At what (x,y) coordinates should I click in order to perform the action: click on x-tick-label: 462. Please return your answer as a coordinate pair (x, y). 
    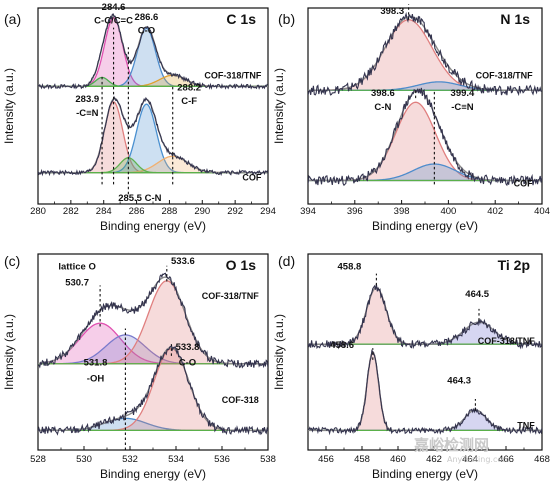
    Looking at the image, I should click on (434, 459).